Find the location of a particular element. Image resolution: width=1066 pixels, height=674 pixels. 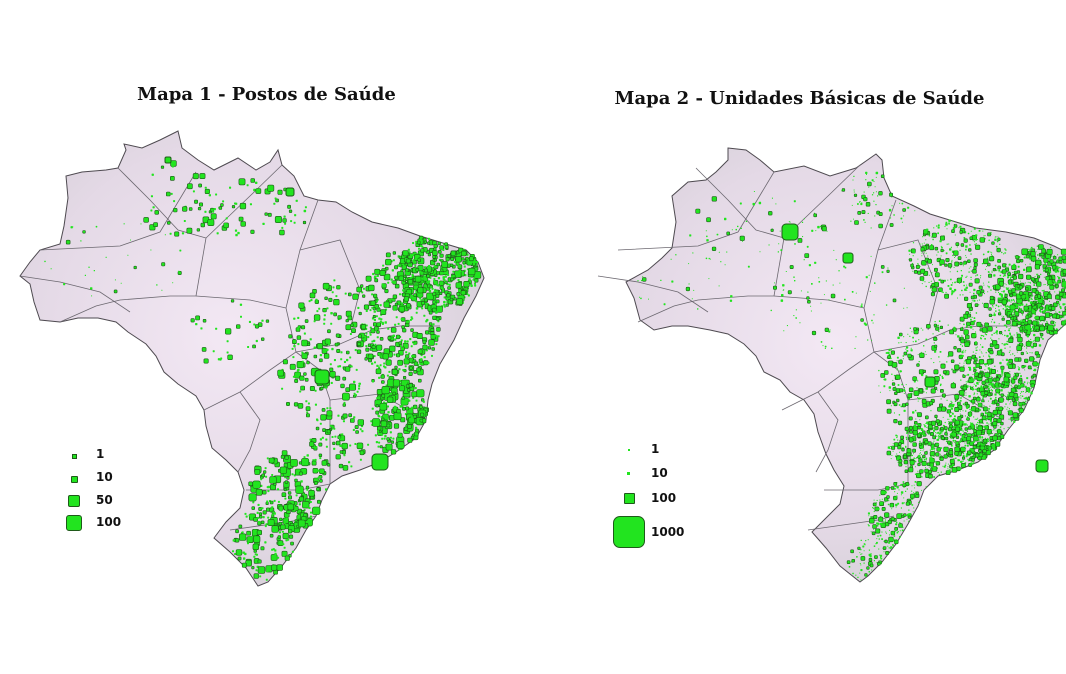

state-border is located at coordinates (244, 201).